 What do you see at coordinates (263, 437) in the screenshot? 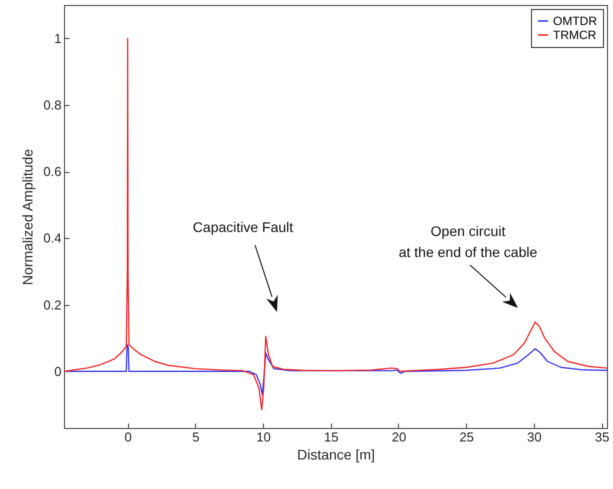
I see `x-tick-label: 10` at bounding box center [263, 437].